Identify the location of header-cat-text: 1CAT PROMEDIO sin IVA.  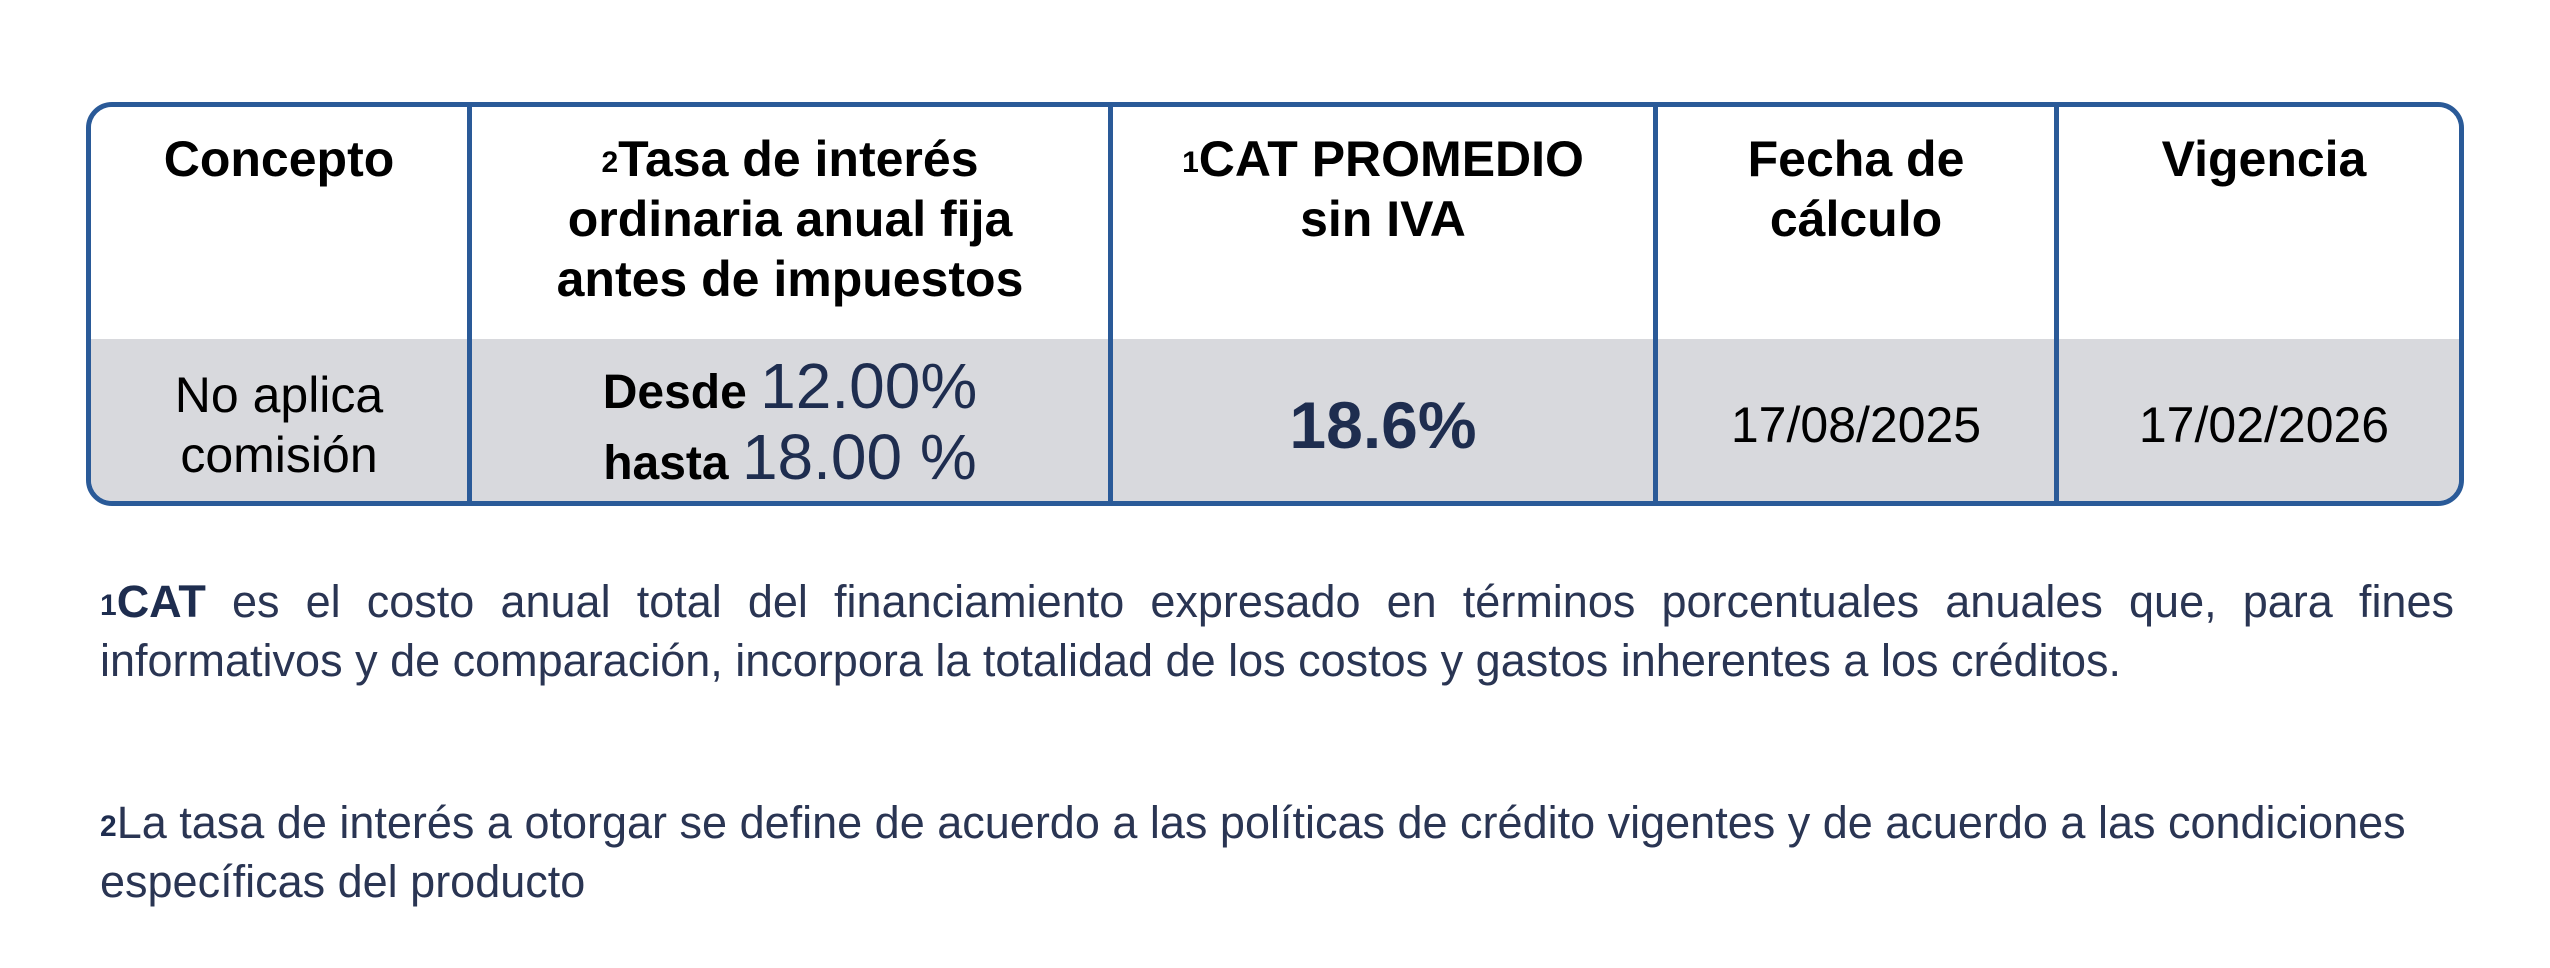
(1383, 189).